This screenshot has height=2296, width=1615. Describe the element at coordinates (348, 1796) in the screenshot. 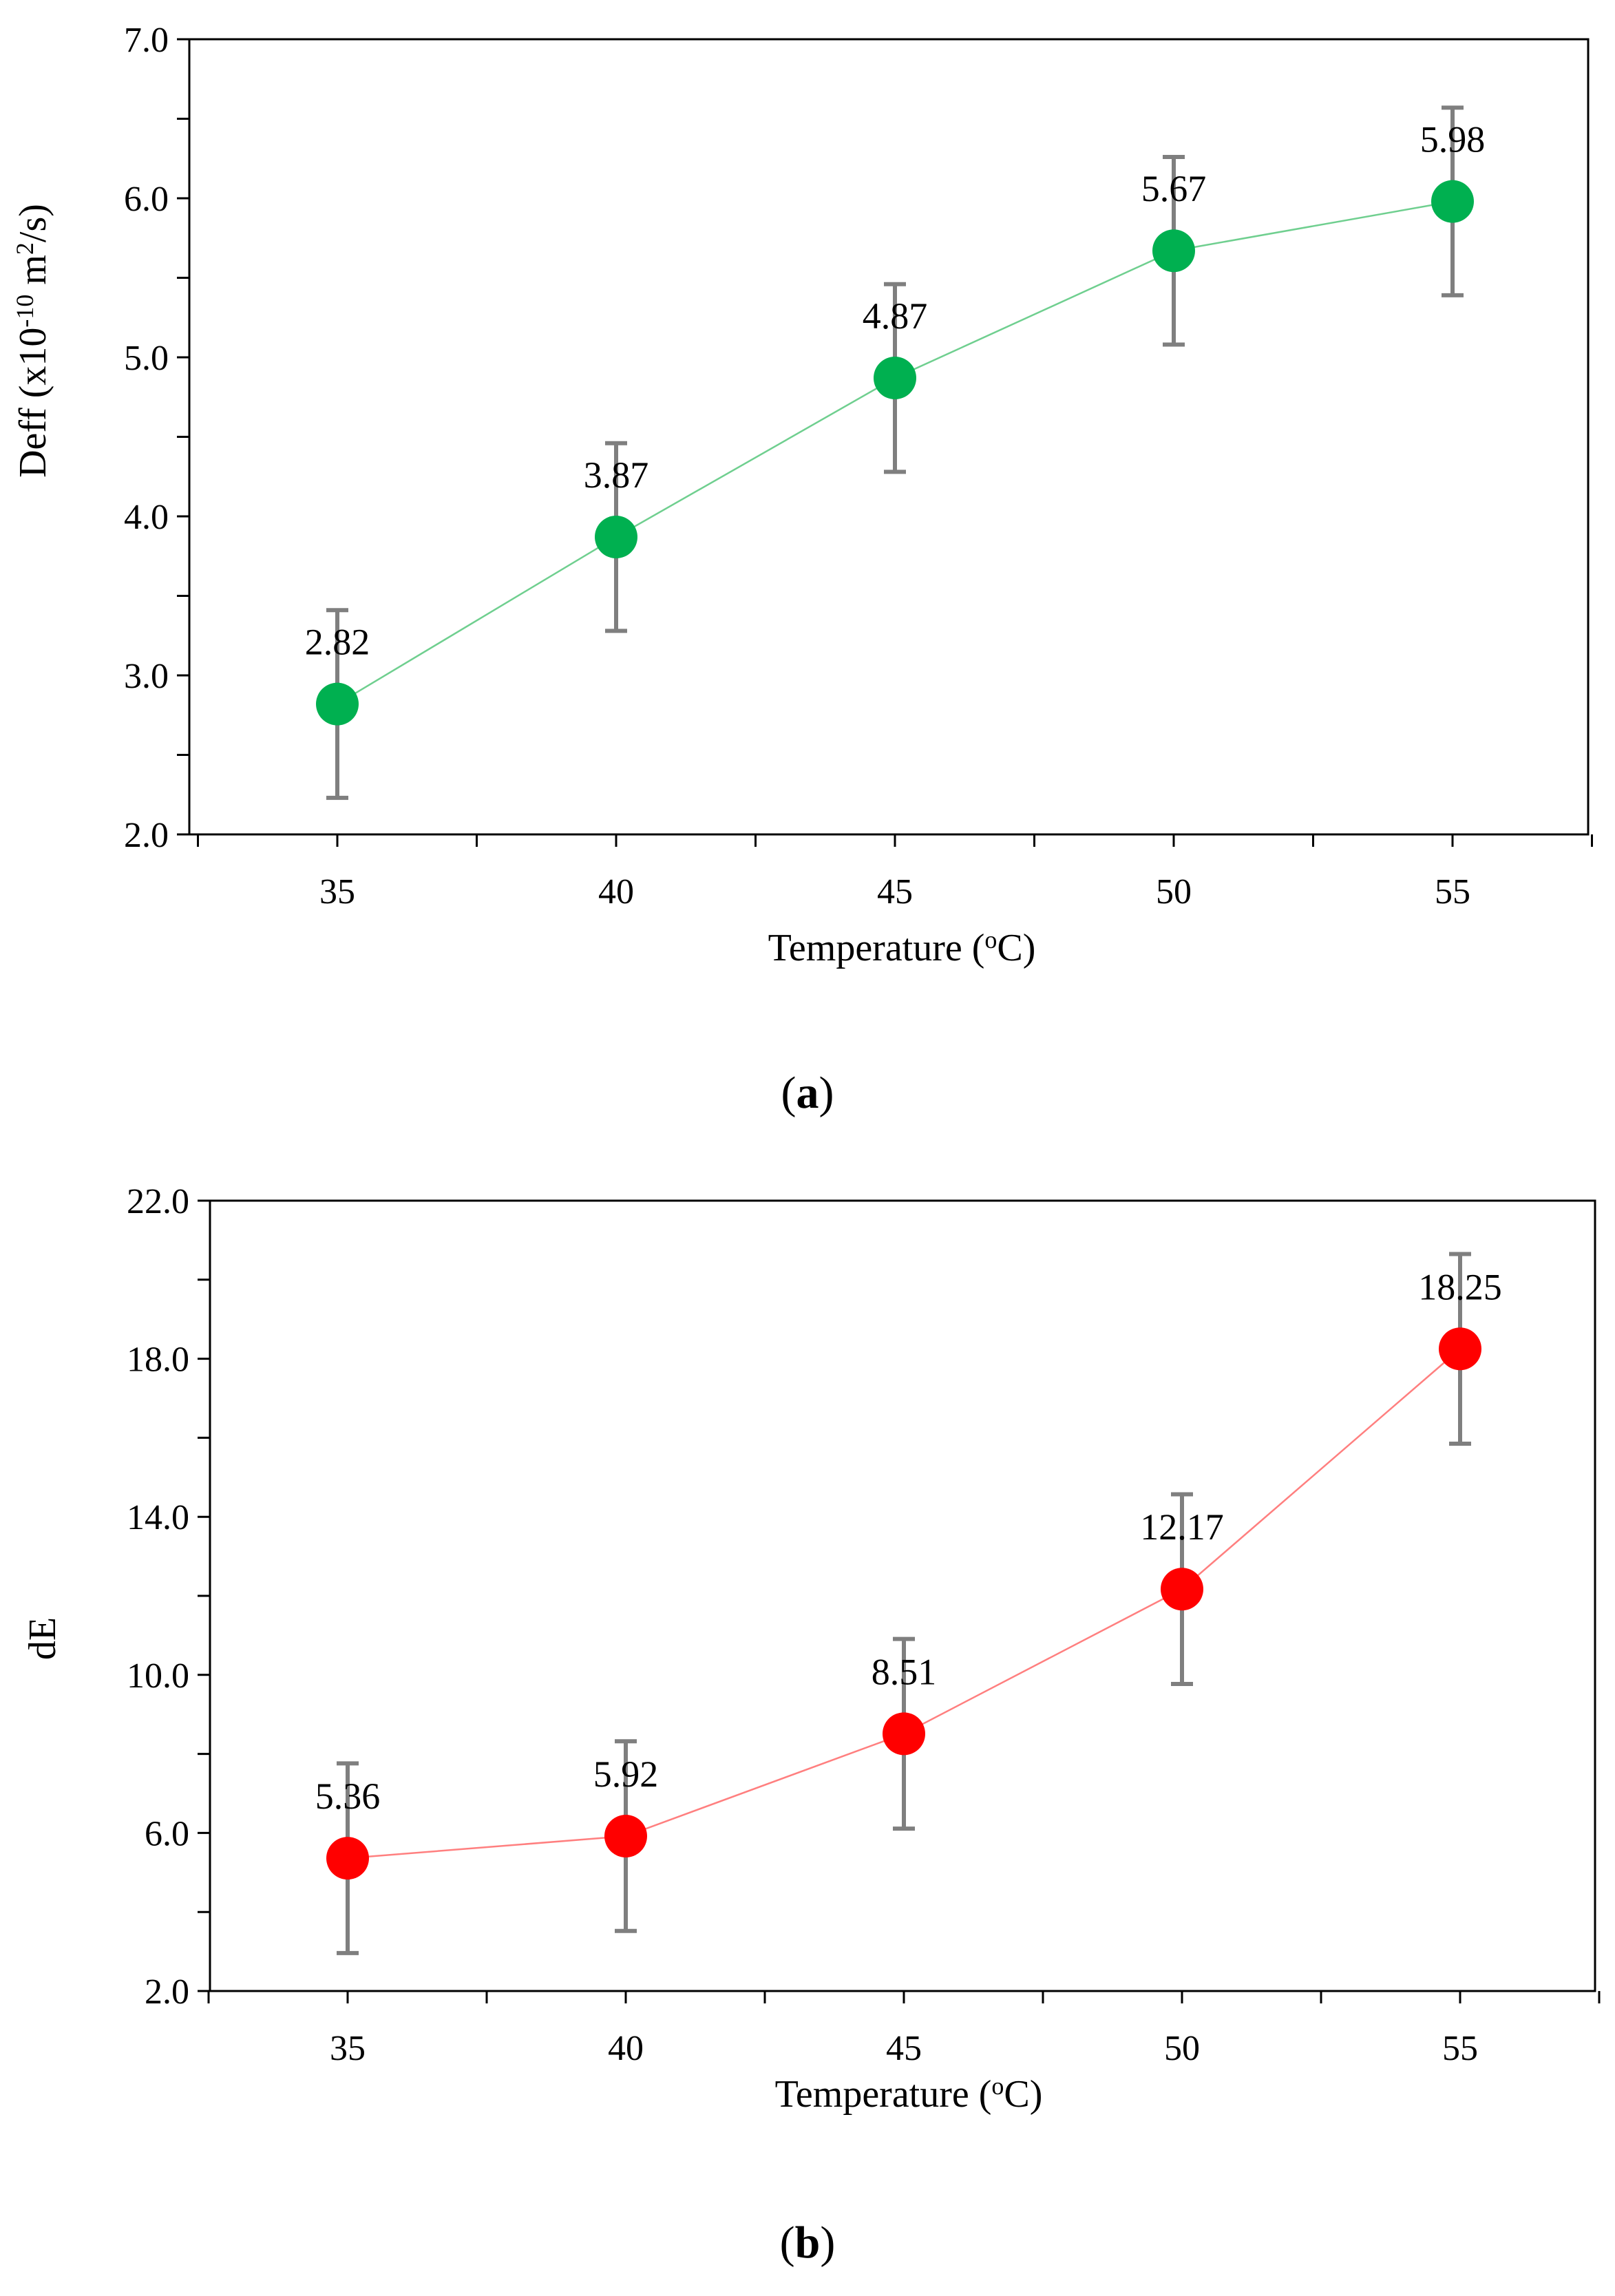

I see `data-label: 5.36` at that location.